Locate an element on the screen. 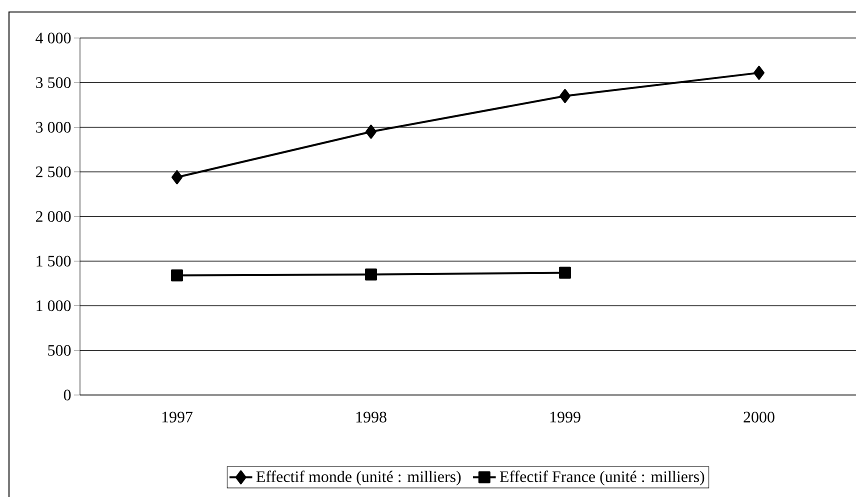 The image size is (856, 497). y-tick-label: 3 500 is located at coordinates (53, 82).